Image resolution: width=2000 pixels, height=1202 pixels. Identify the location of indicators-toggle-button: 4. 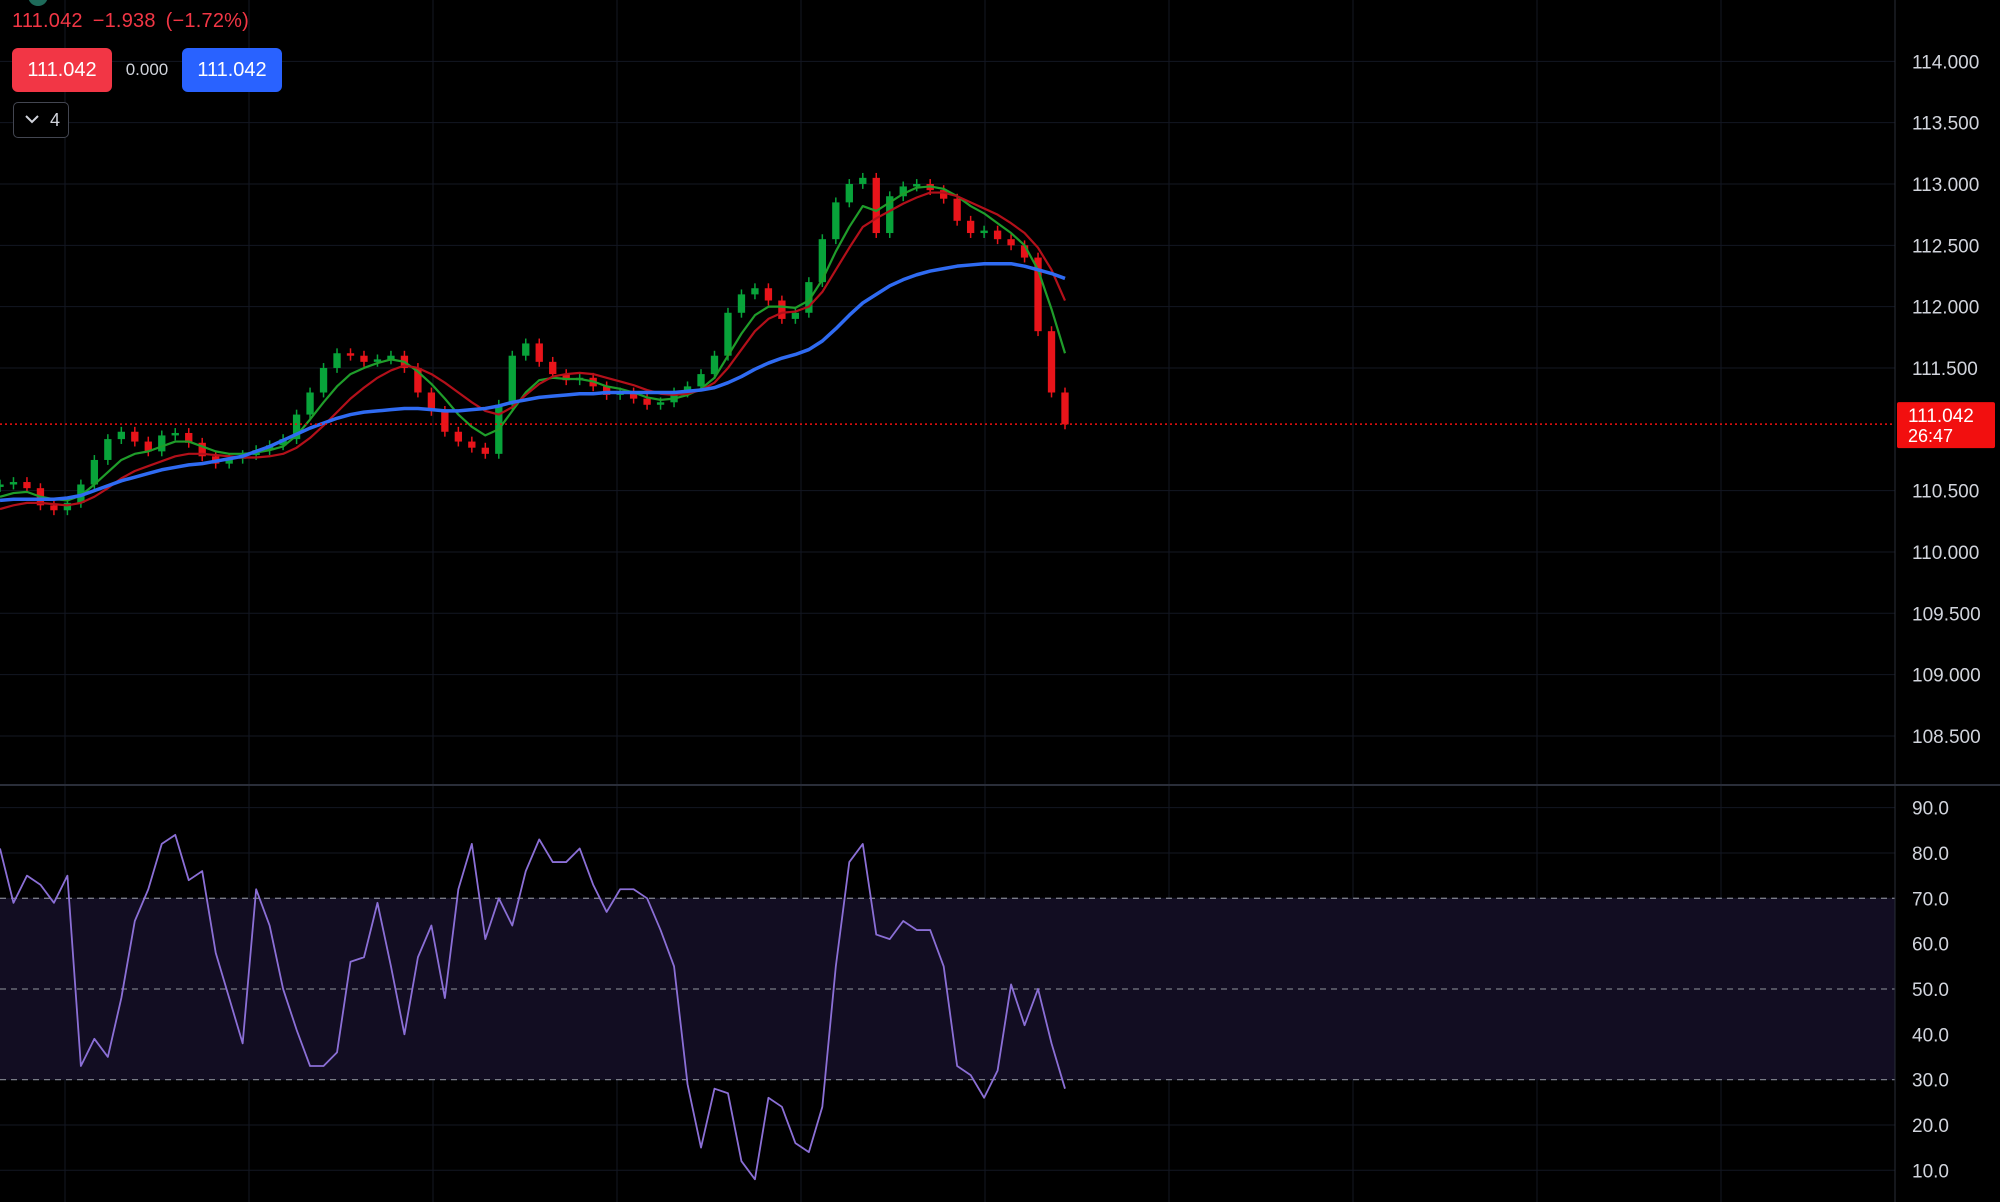
(41, 120).